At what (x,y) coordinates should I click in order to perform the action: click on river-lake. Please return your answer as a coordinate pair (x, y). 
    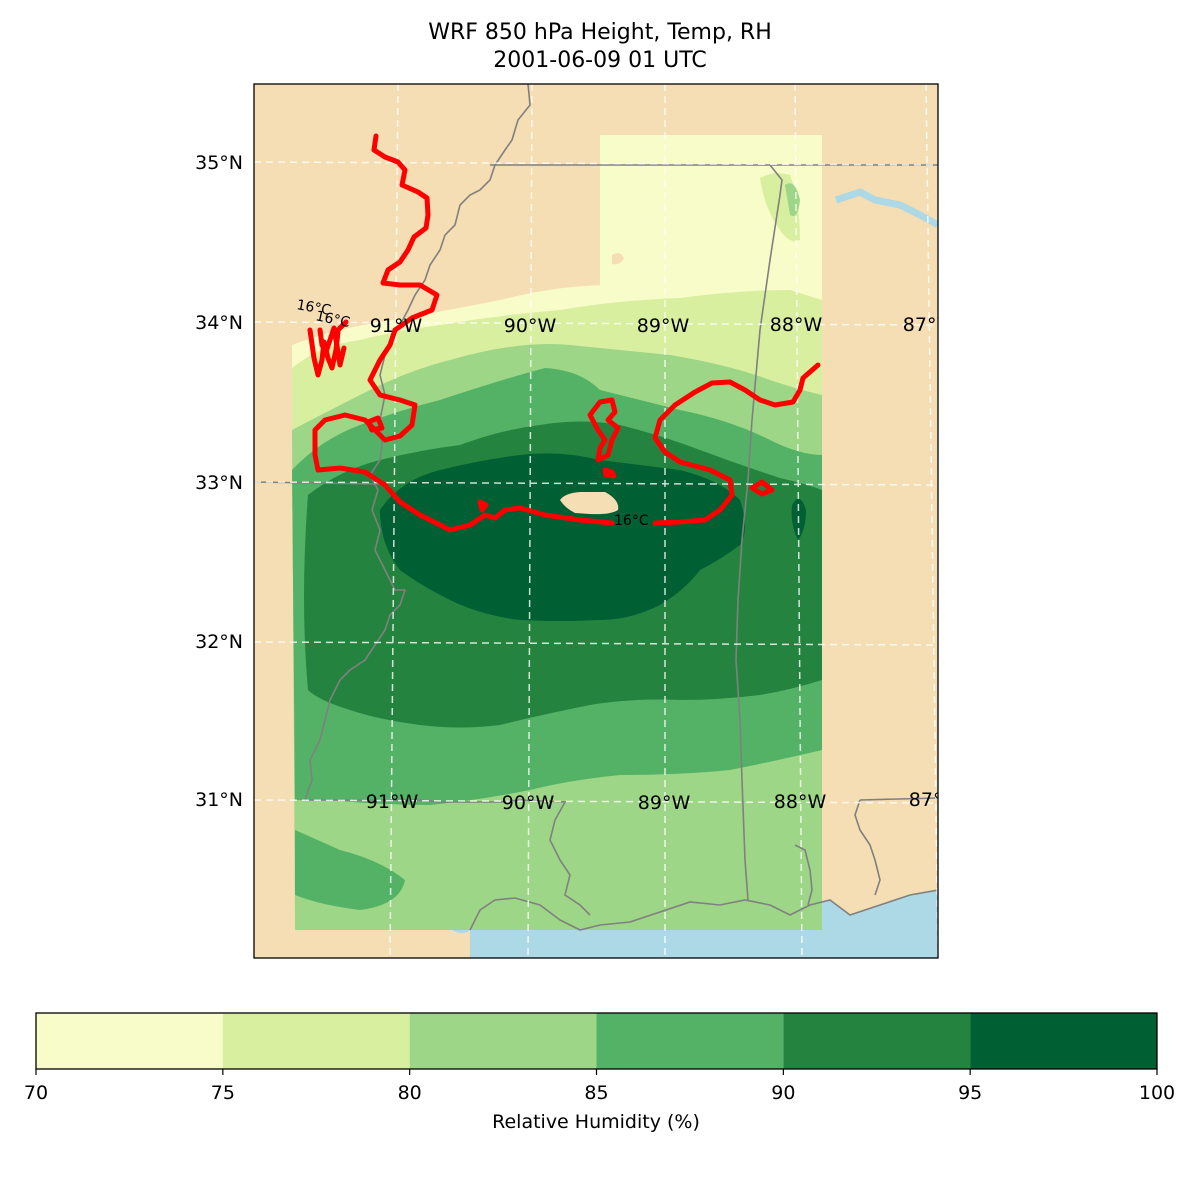
    Looking at the image, I should click on (886, 208).